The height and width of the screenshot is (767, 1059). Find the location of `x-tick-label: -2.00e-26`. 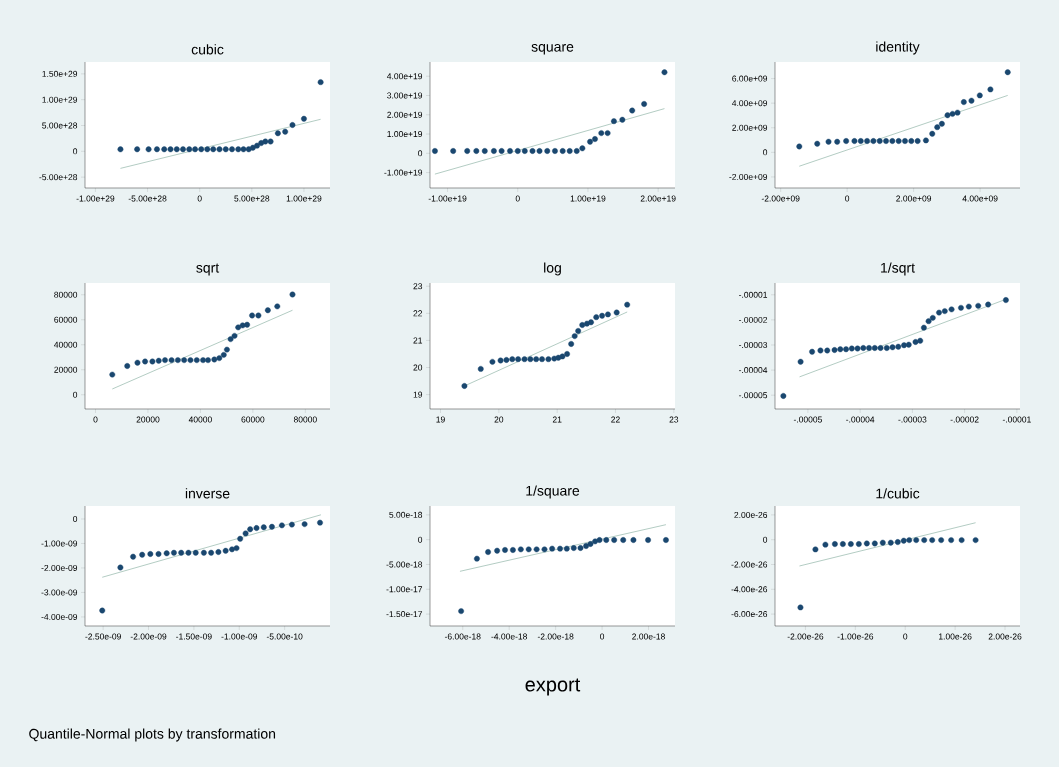

x-tick-label: -2.00e-26 is located at coordinates (805, 636).